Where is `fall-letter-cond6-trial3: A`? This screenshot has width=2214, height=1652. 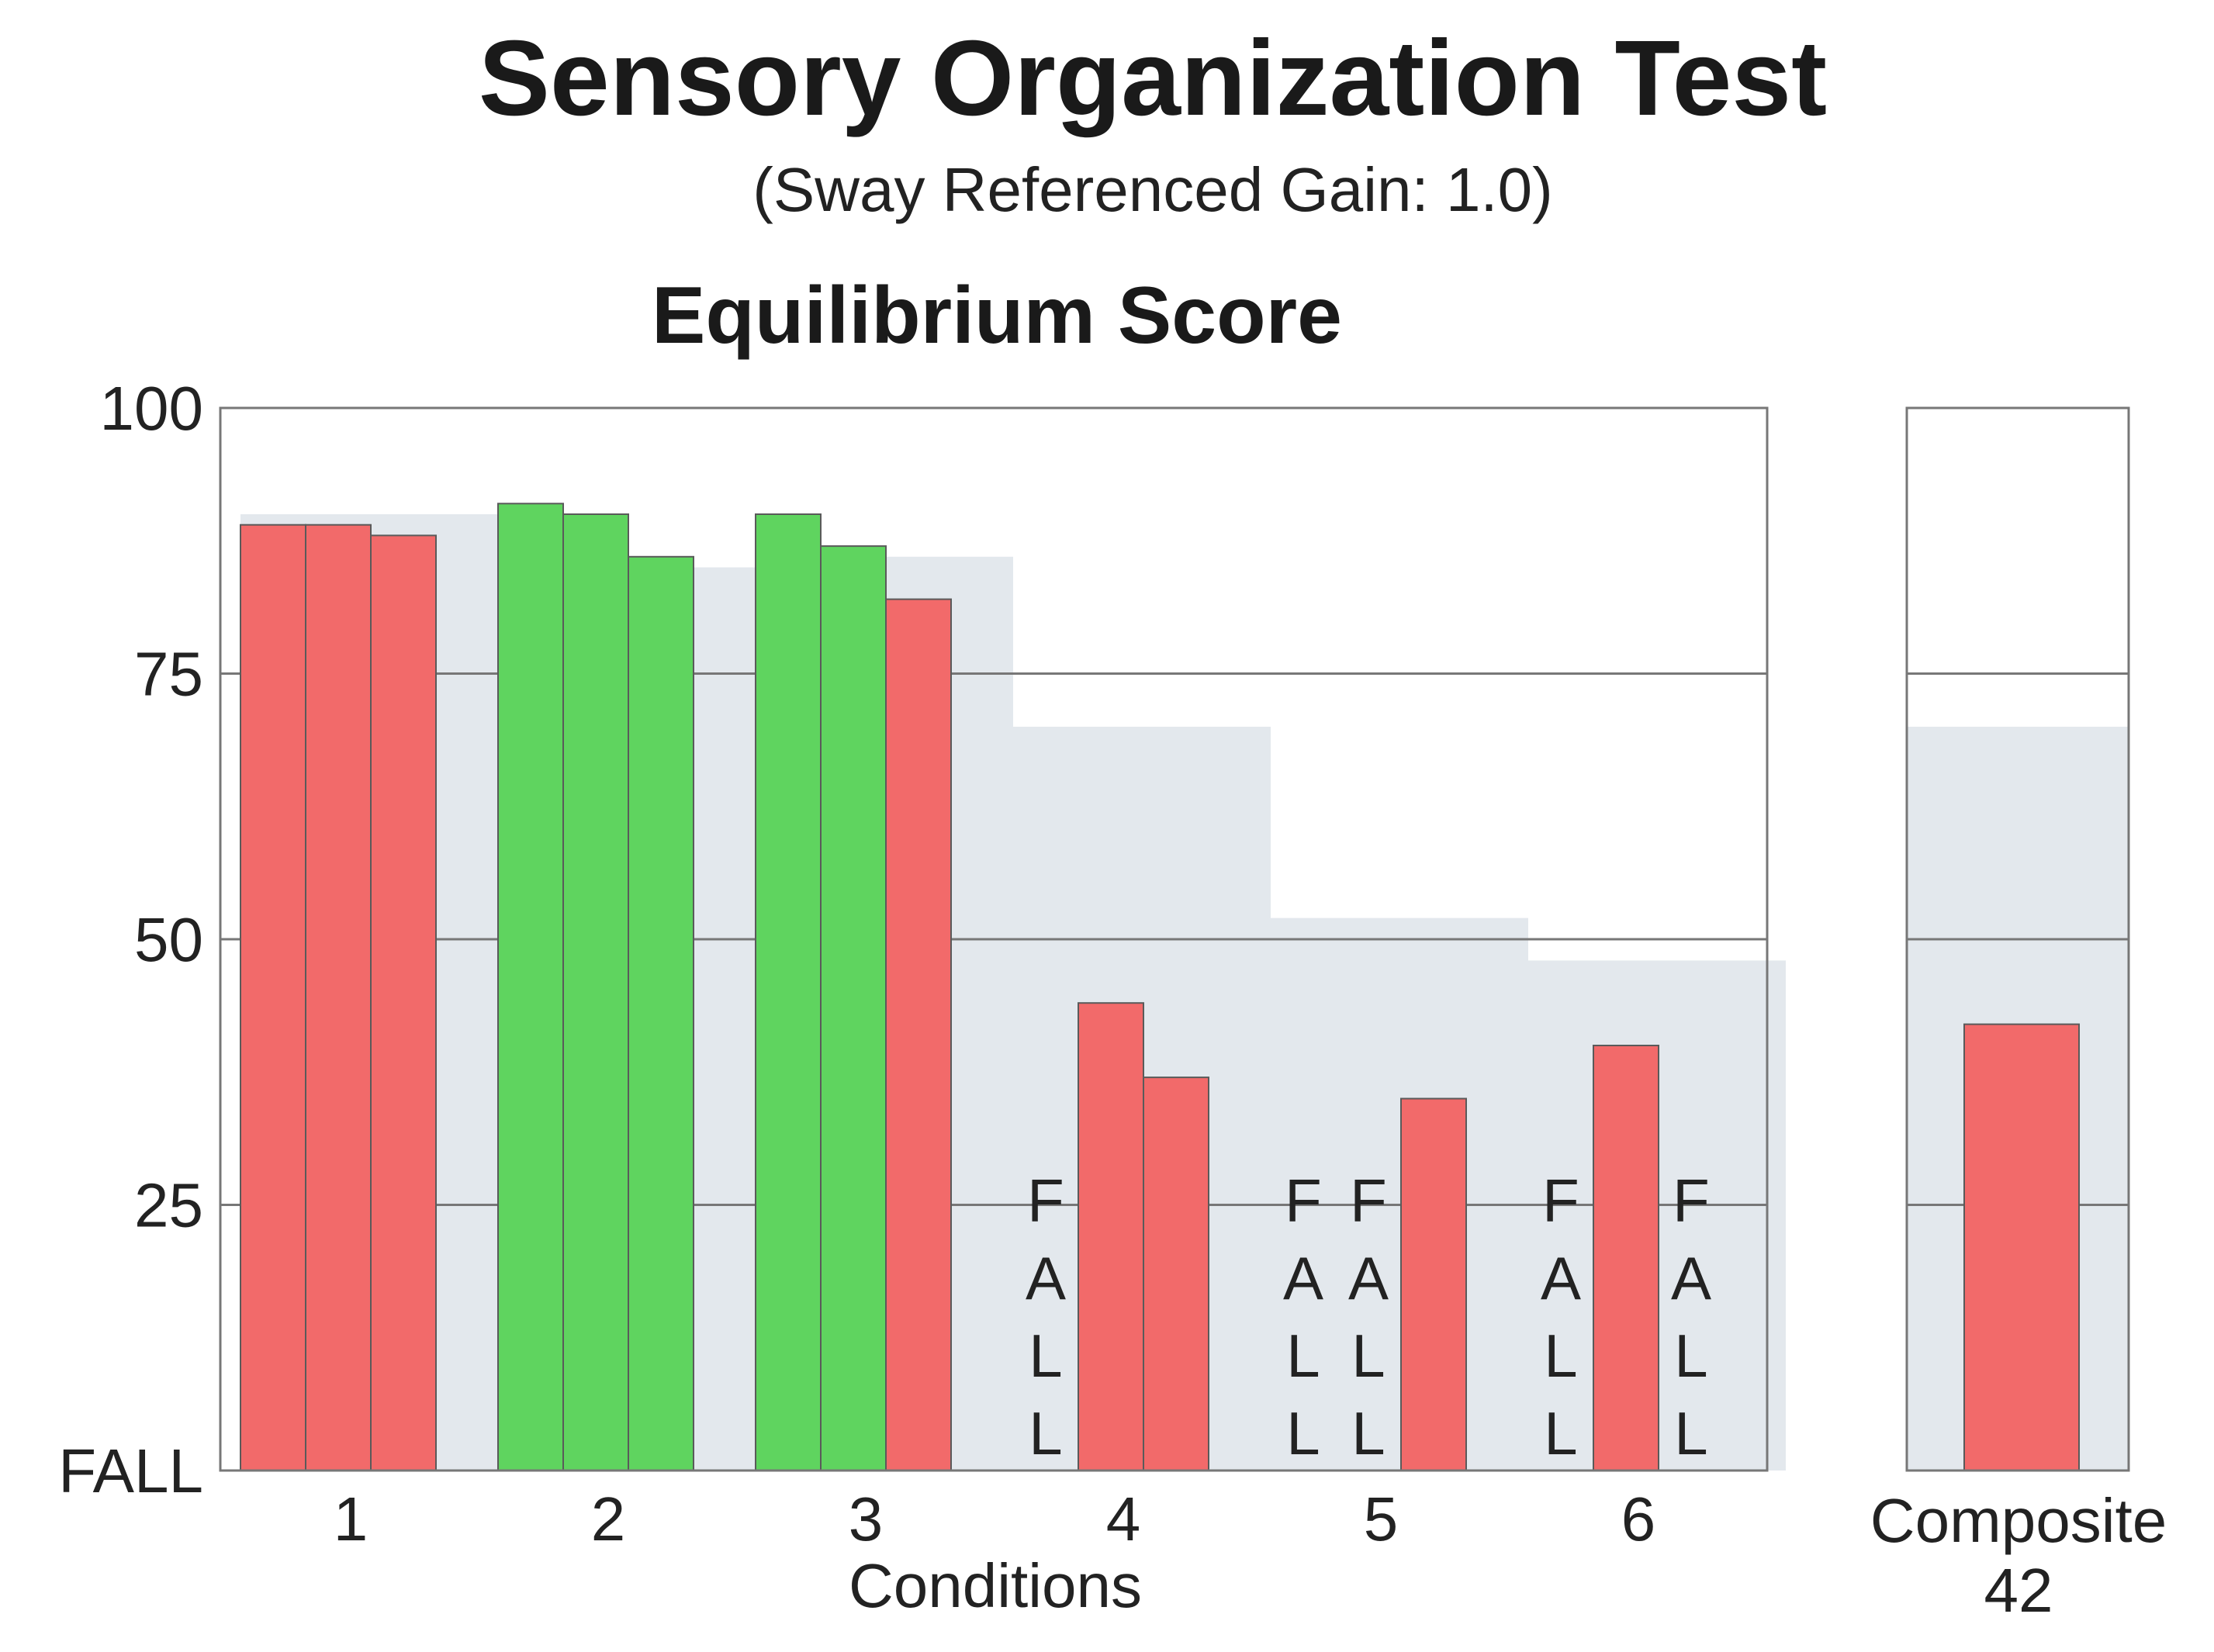
fall-letter-cond6-trial3: A is located at coordinates (1691, 1278).